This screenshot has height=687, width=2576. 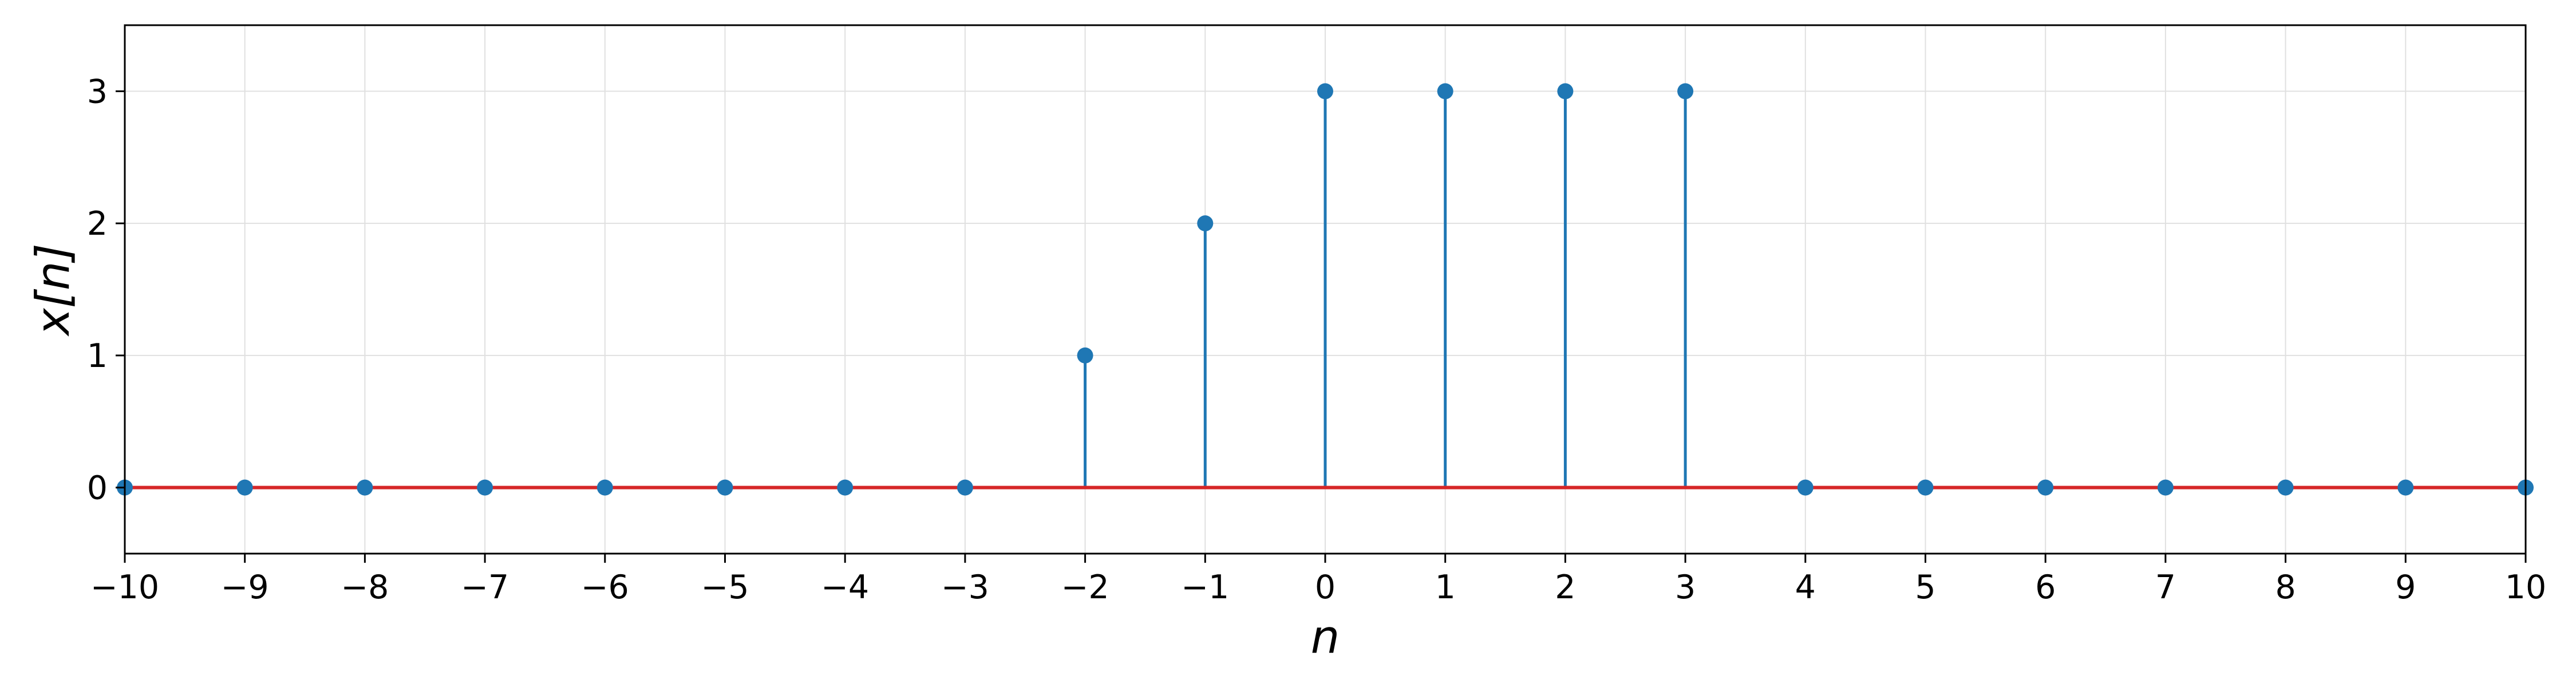 I want to click on x-tick-label: 8, so click(x=2285, y=587).